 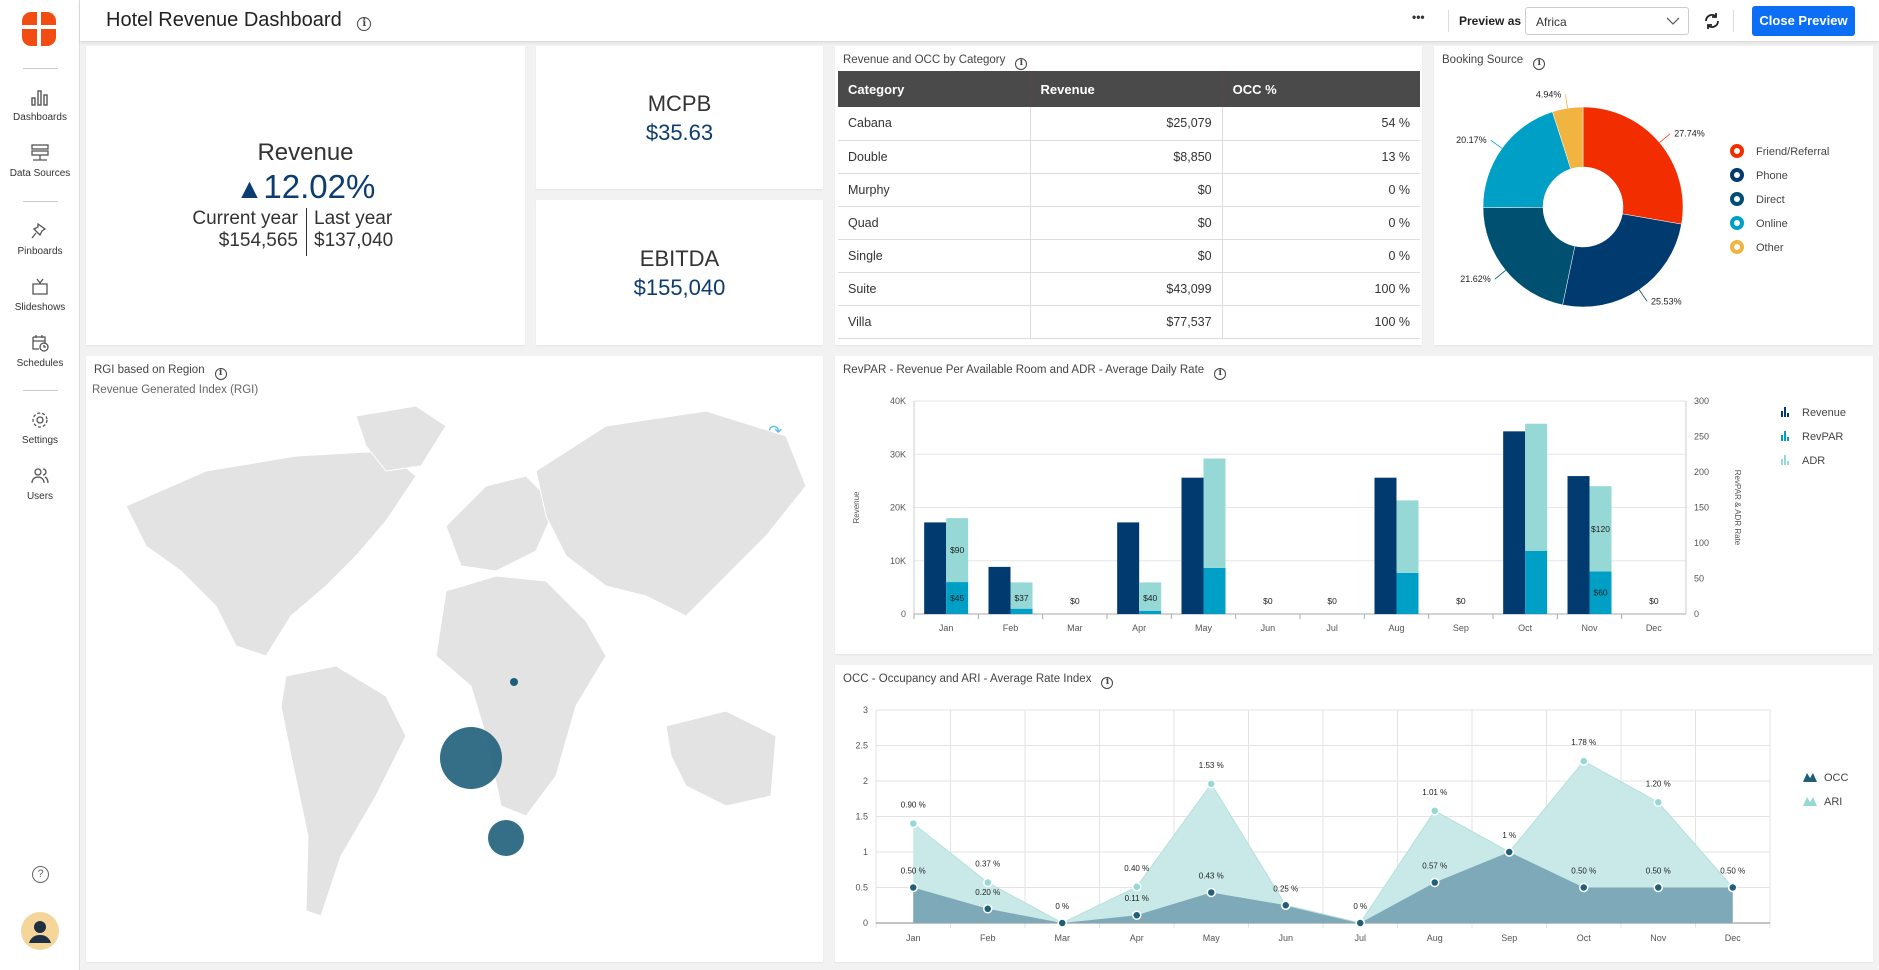 What do you see at coordinates (40, 239) in the screenshot?
I see `sidebar-item-pinboards: Pinboards` at bounding box center [40, 239].